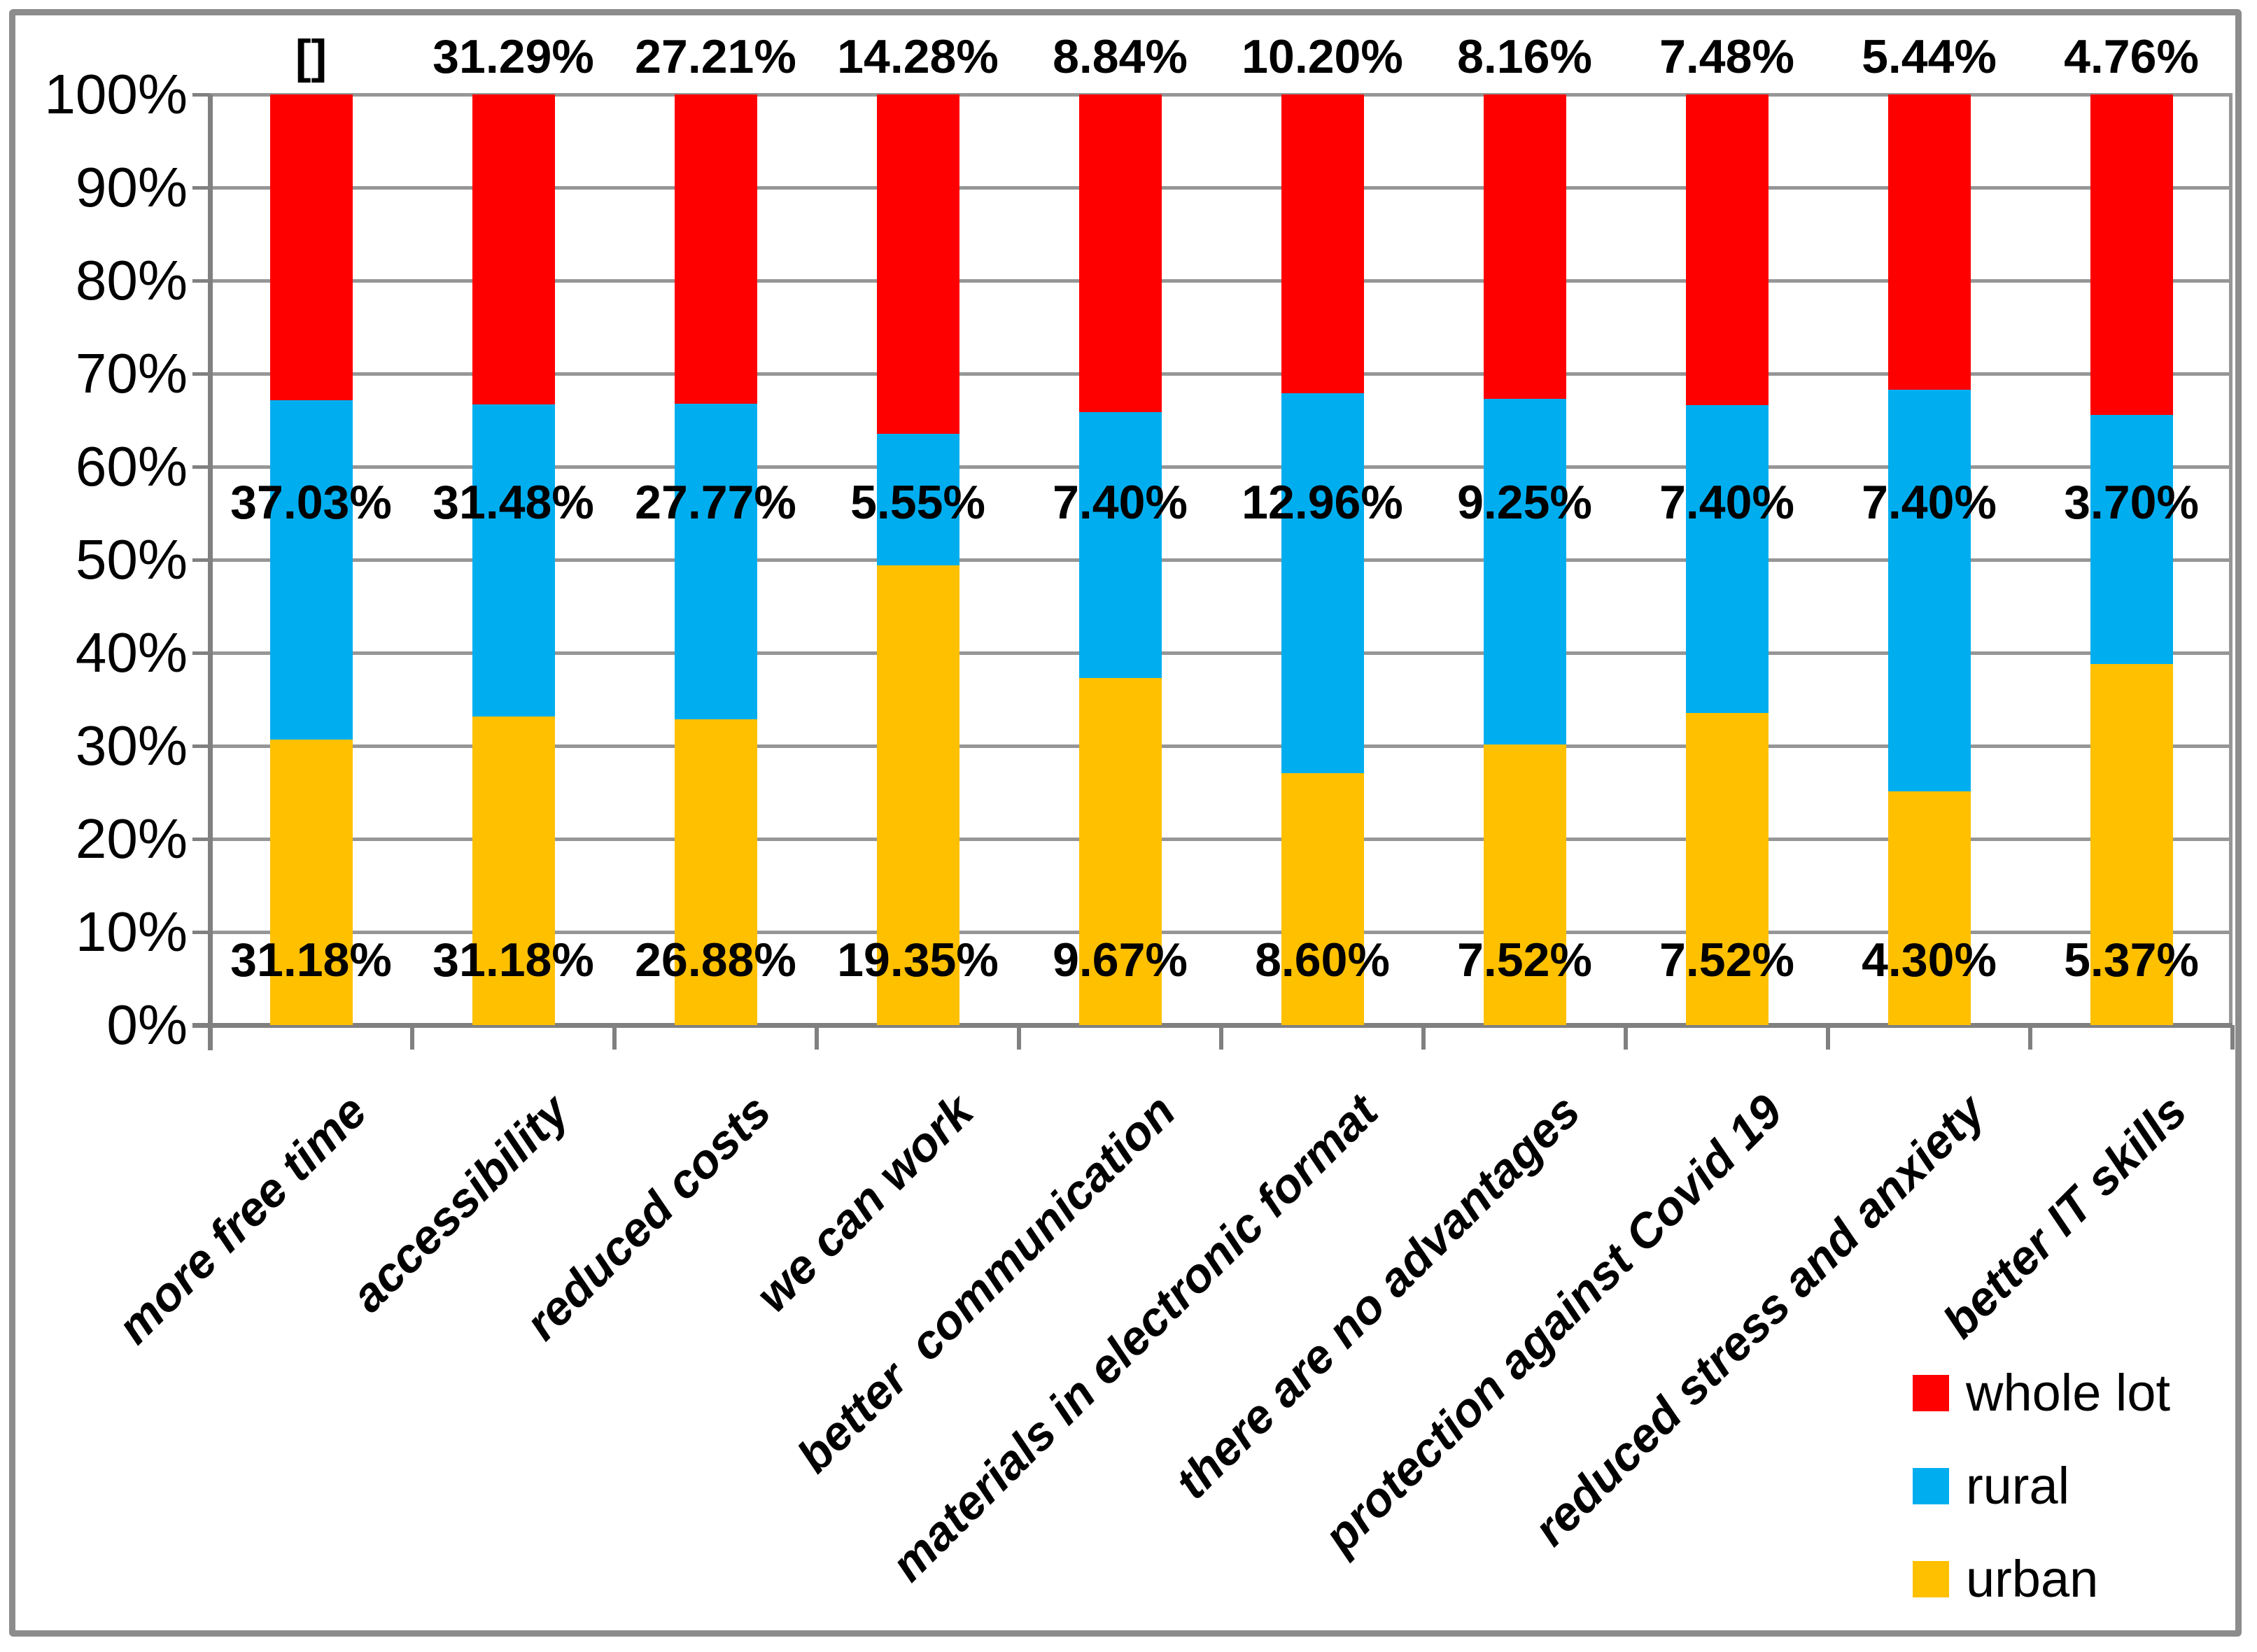 This screenshot has width=2257, height=1652. I want to click on data-label-whole-lot-6: 8.16%, so click(1524, 56).